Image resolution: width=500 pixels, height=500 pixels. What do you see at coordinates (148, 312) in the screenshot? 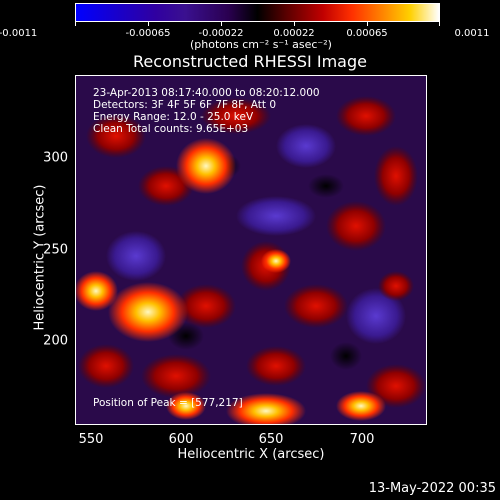
I see `peak-source` at bounding box center [148, 312].